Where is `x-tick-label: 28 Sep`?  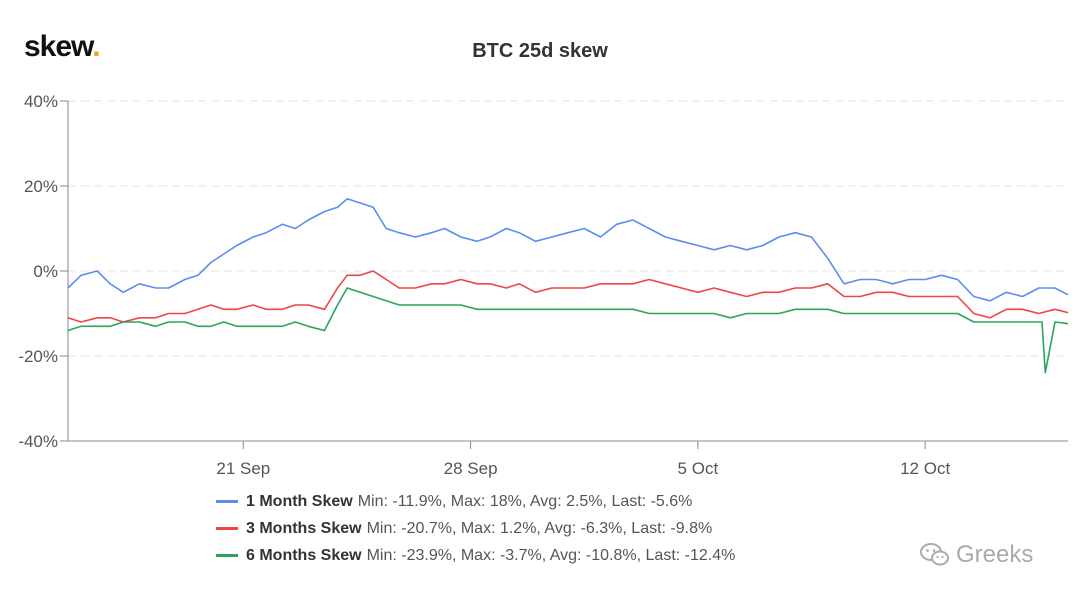
x-tick-label: 28 Sep is located at coordinates (471, 468).